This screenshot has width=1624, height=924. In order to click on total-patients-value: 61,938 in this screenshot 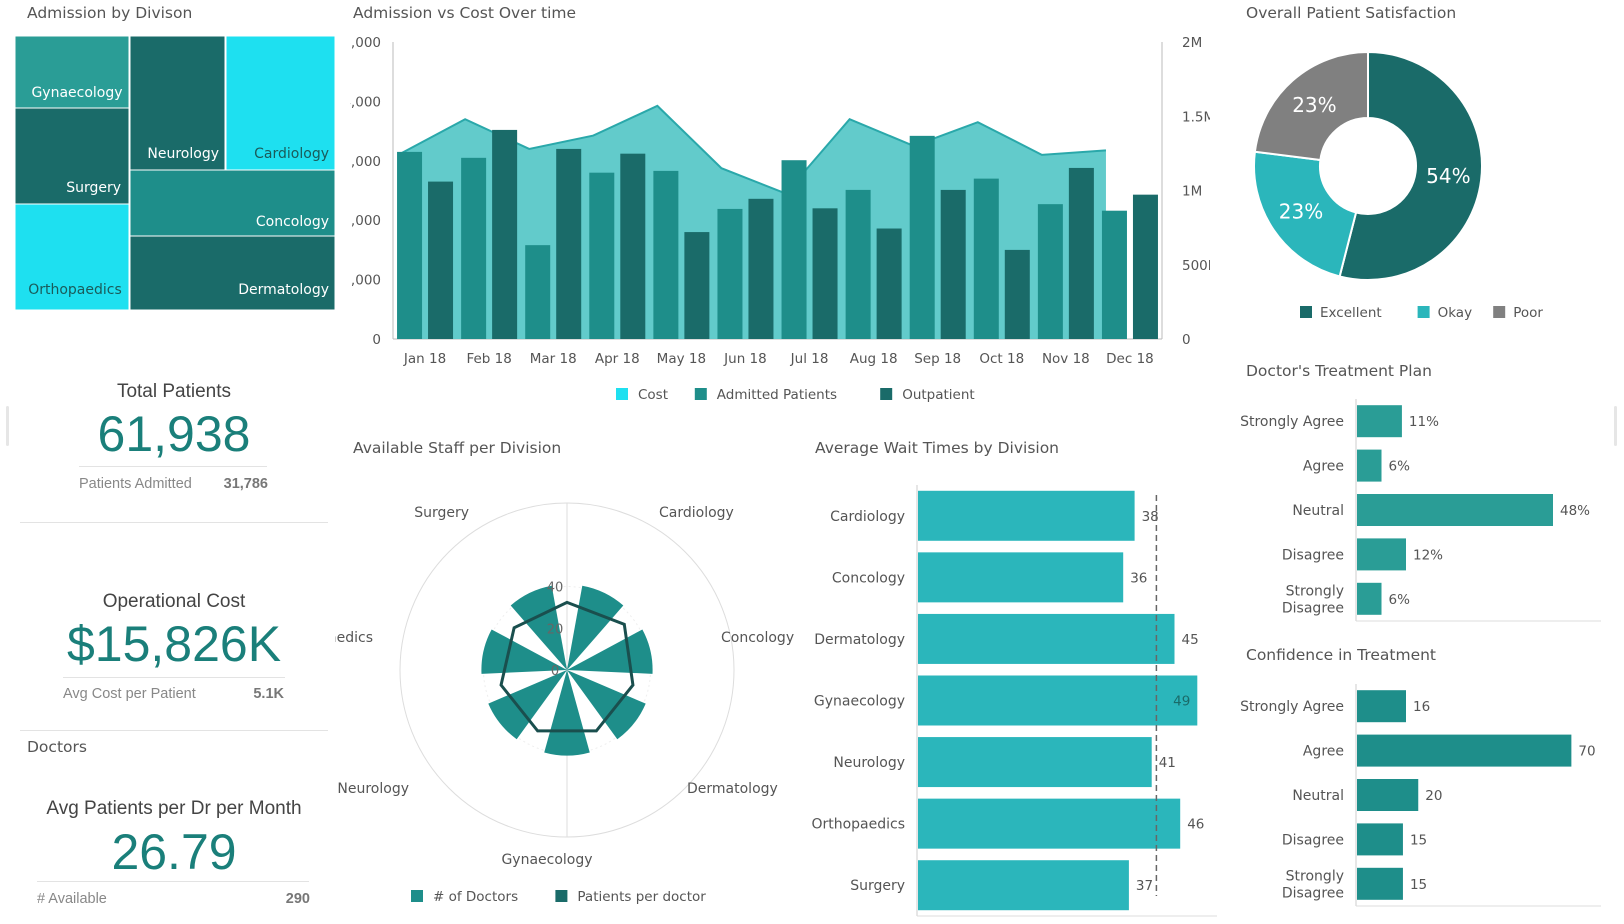, I will do `click(174, 434)`.